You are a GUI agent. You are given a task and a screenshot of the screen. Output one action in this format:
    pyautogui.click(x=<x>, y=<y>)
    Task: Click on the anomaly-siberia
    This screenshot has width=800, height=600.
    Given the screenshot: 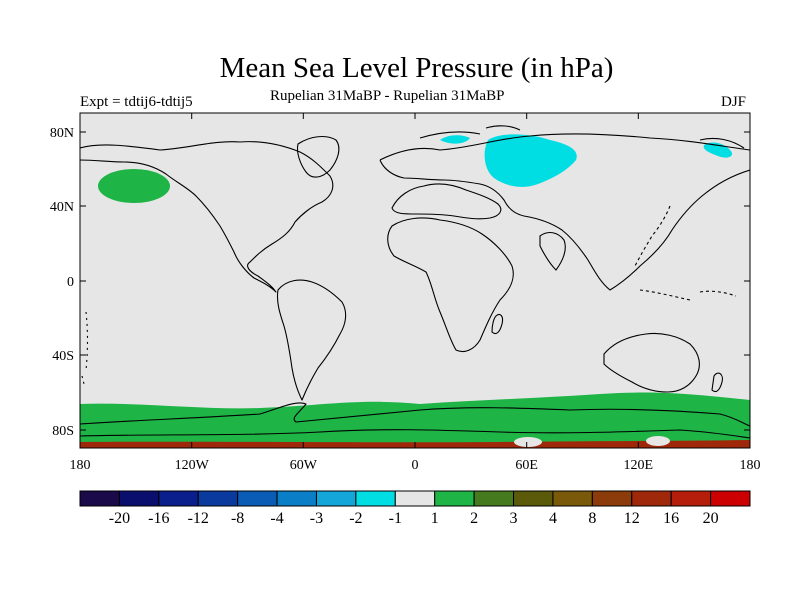 What is the action you would take?
    pyautogui.click(x=530, y=160)
    